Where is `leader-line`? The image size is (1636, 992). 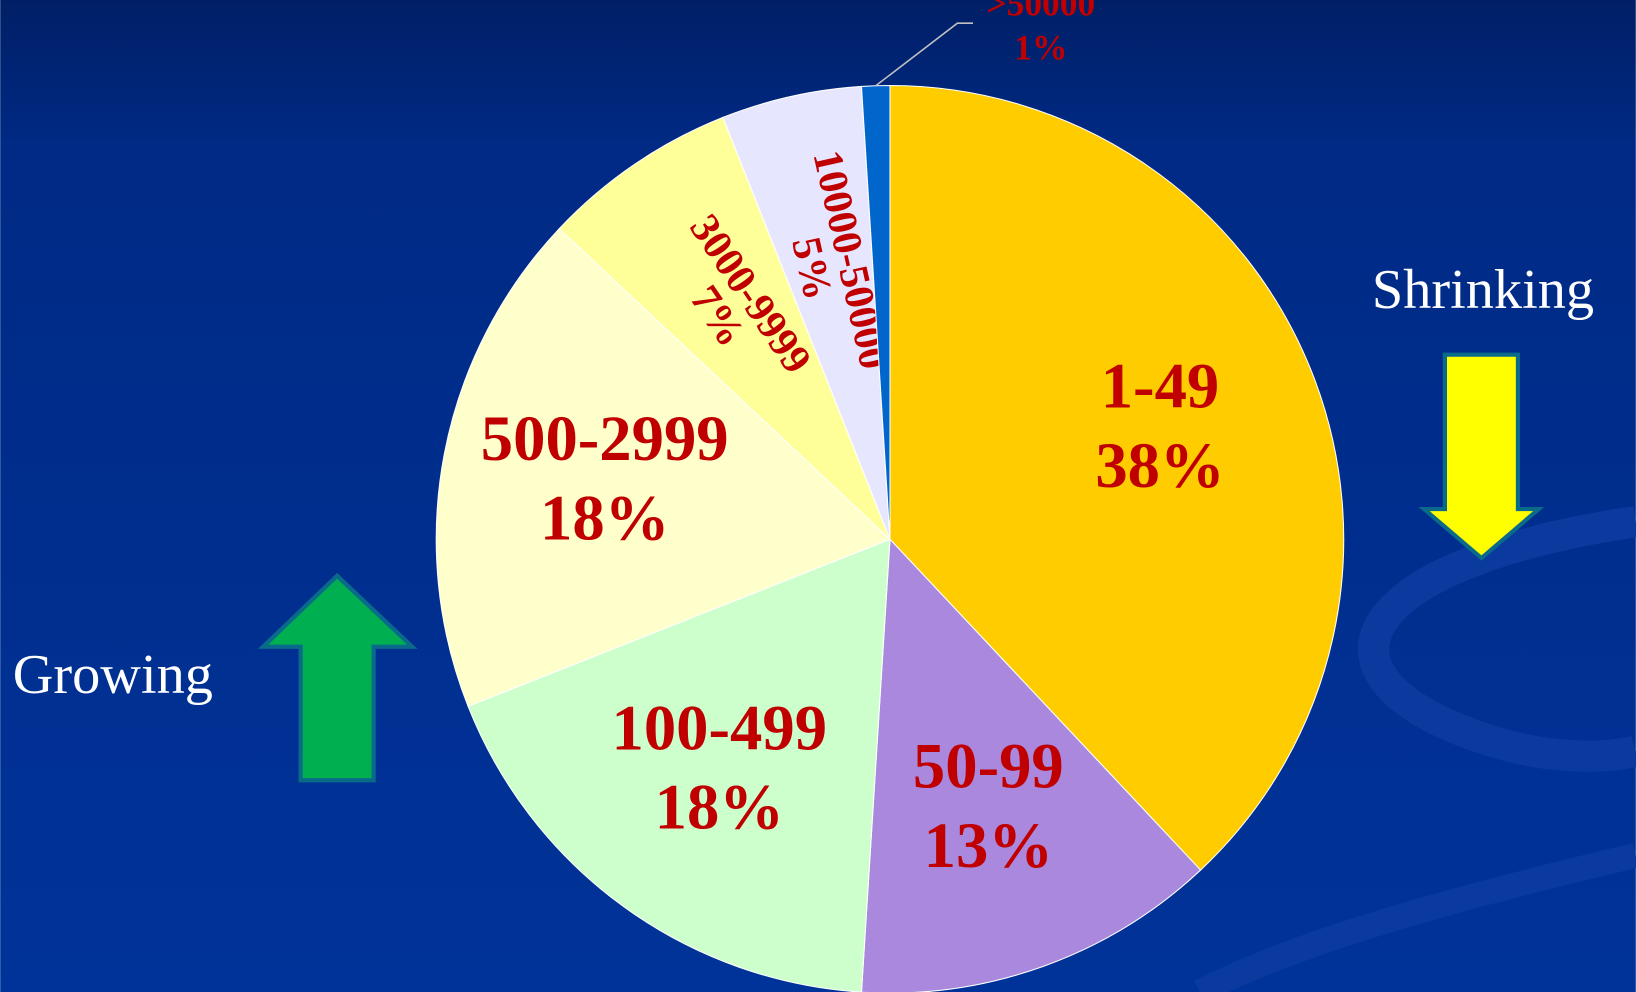
leader-line is located at coordinates (924, 54).